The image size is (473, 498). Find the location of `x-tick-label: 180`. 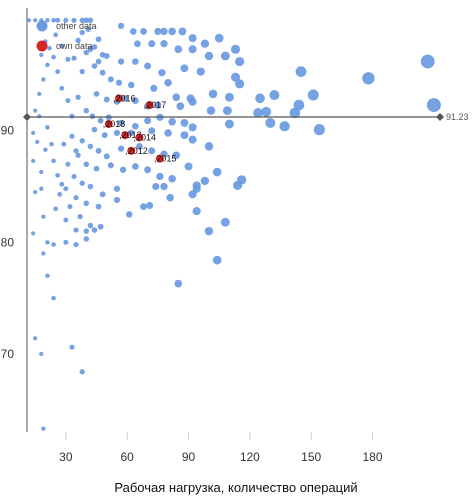

x-tick-label: 180 is located at coordinates (373, 457).